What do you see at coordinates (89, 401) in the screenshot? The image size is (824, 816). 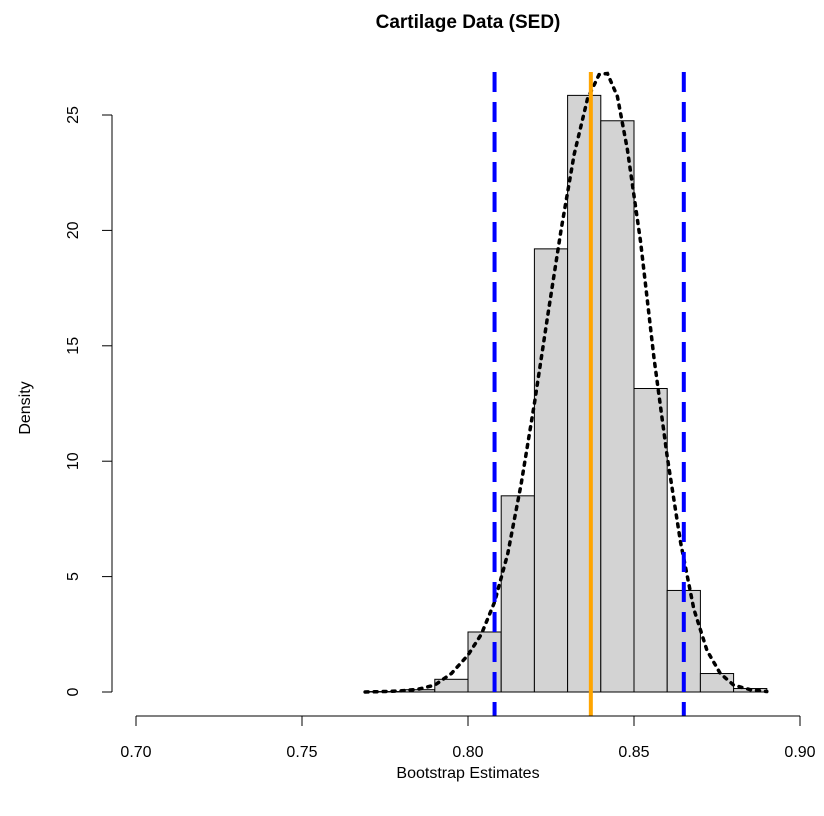 I see `y-axis: 0 5 10 15 20 25` at bounding box center [89, 401].